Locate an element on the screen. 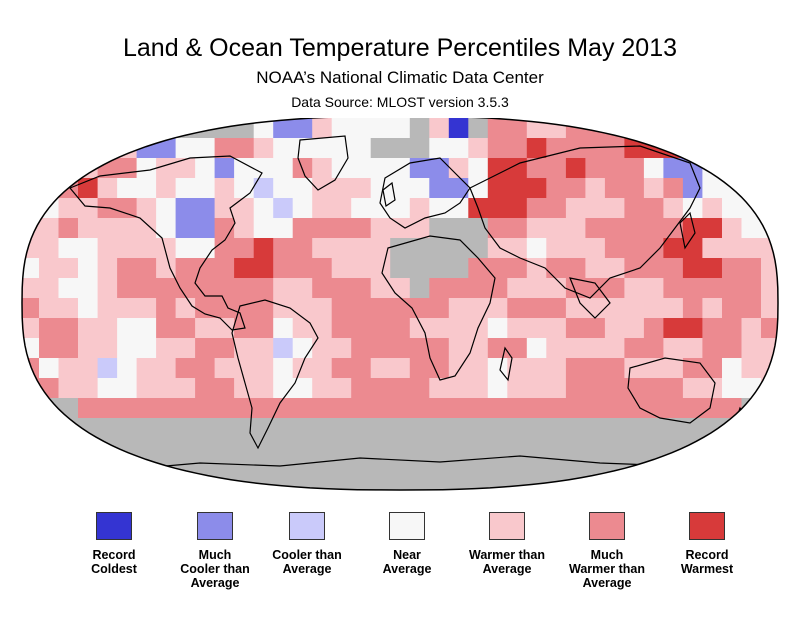 Image resolution: width=800 pixels, height=618 pixels. legend-swatch-record-coldest is located at coordinates (114, 526).